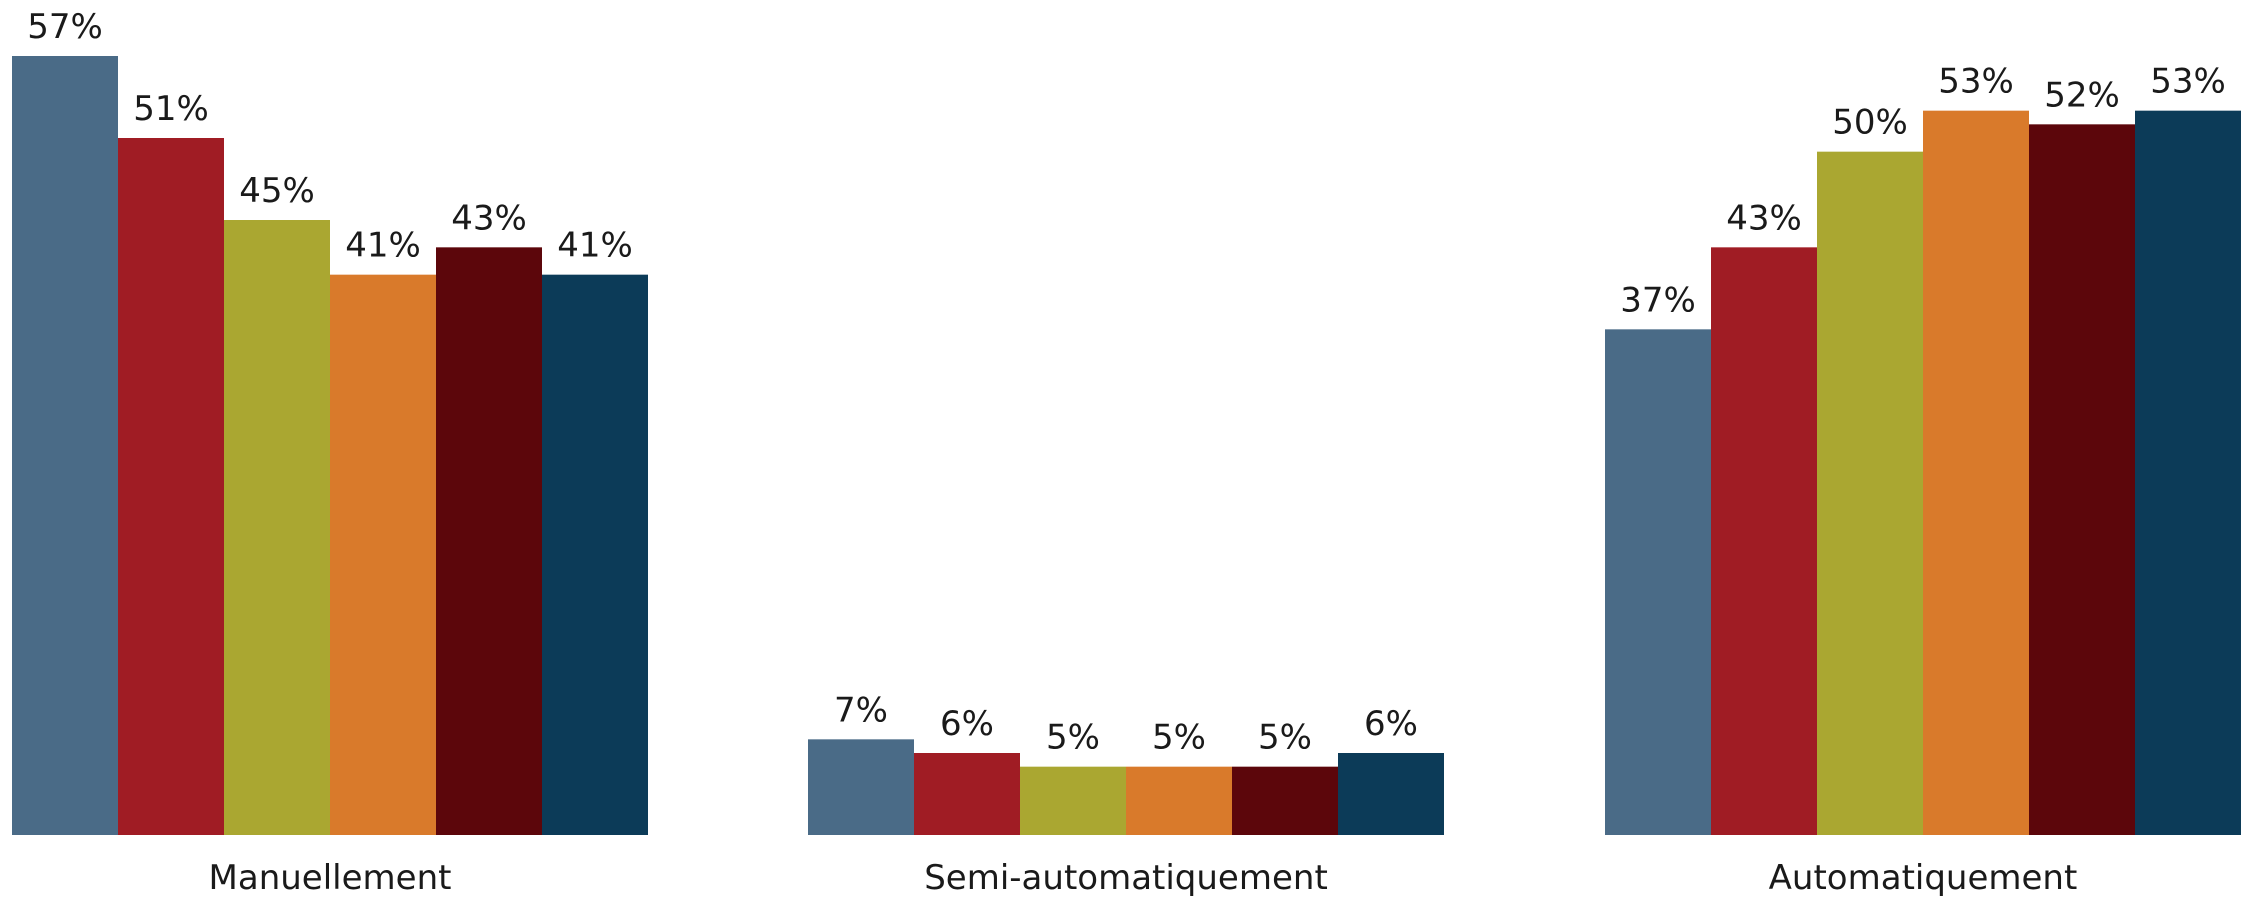 The height and width of the screenshot is (900, 2254). Describe the element at coordinates (330, 878) in the screenshot. I see `category-label: Manuellement` at that location.